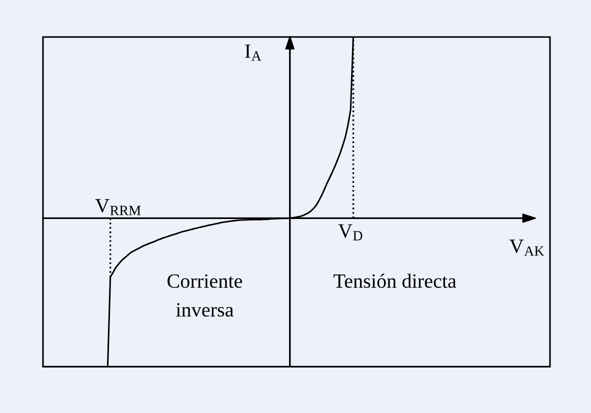 The image size is (591, 413). I want to click on y-axis-title: I$_{A}$, so click(253, 52).